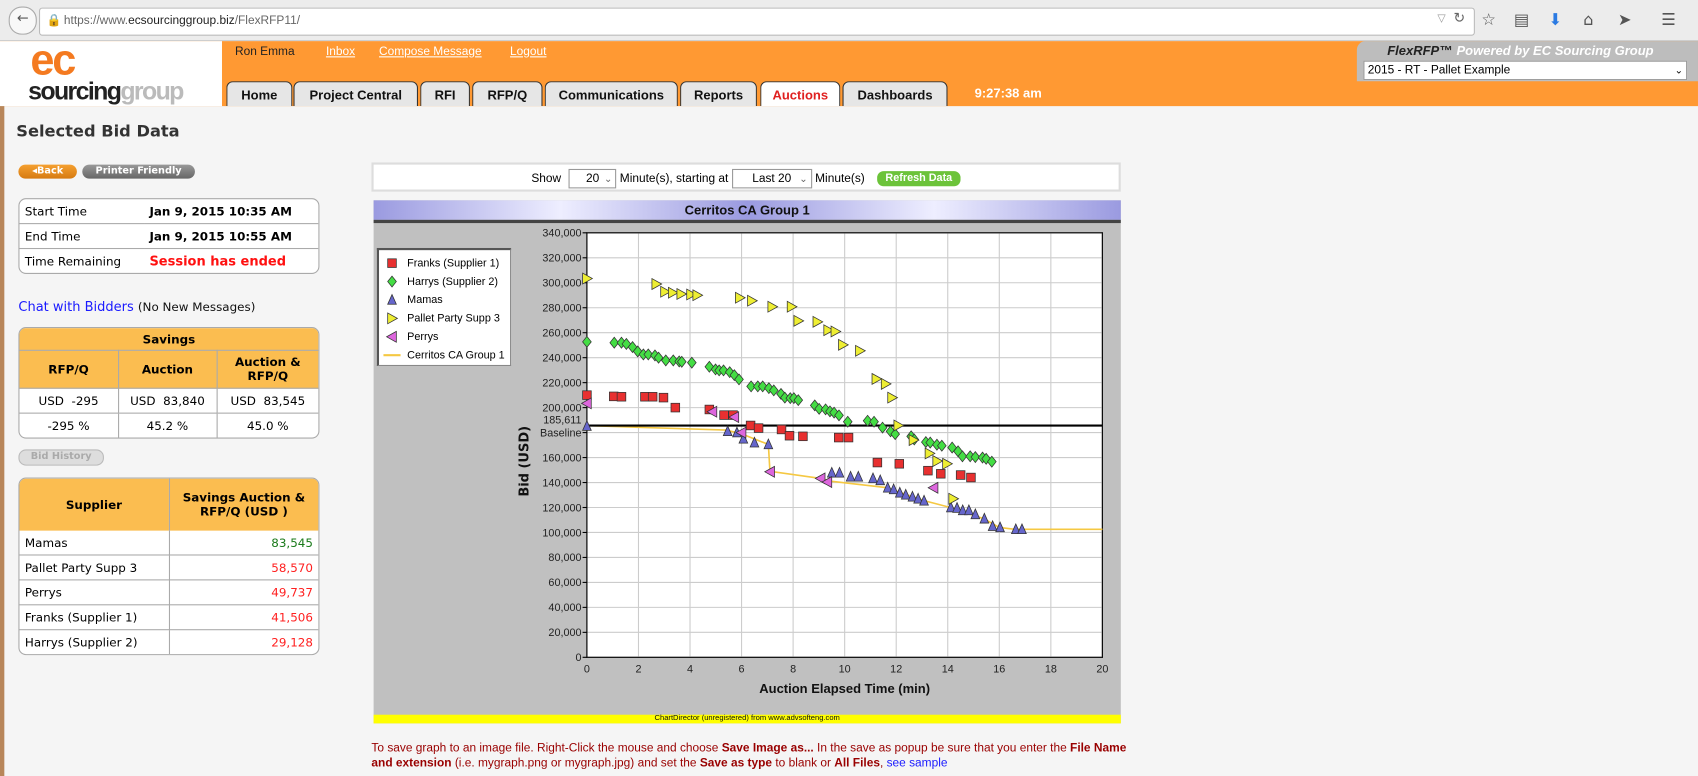 The image size is (1698, 776). What do you see at coordinates (999, 669) in the screenshot?
I see `x-tick-label: 16` at bounding box center [999, 669].